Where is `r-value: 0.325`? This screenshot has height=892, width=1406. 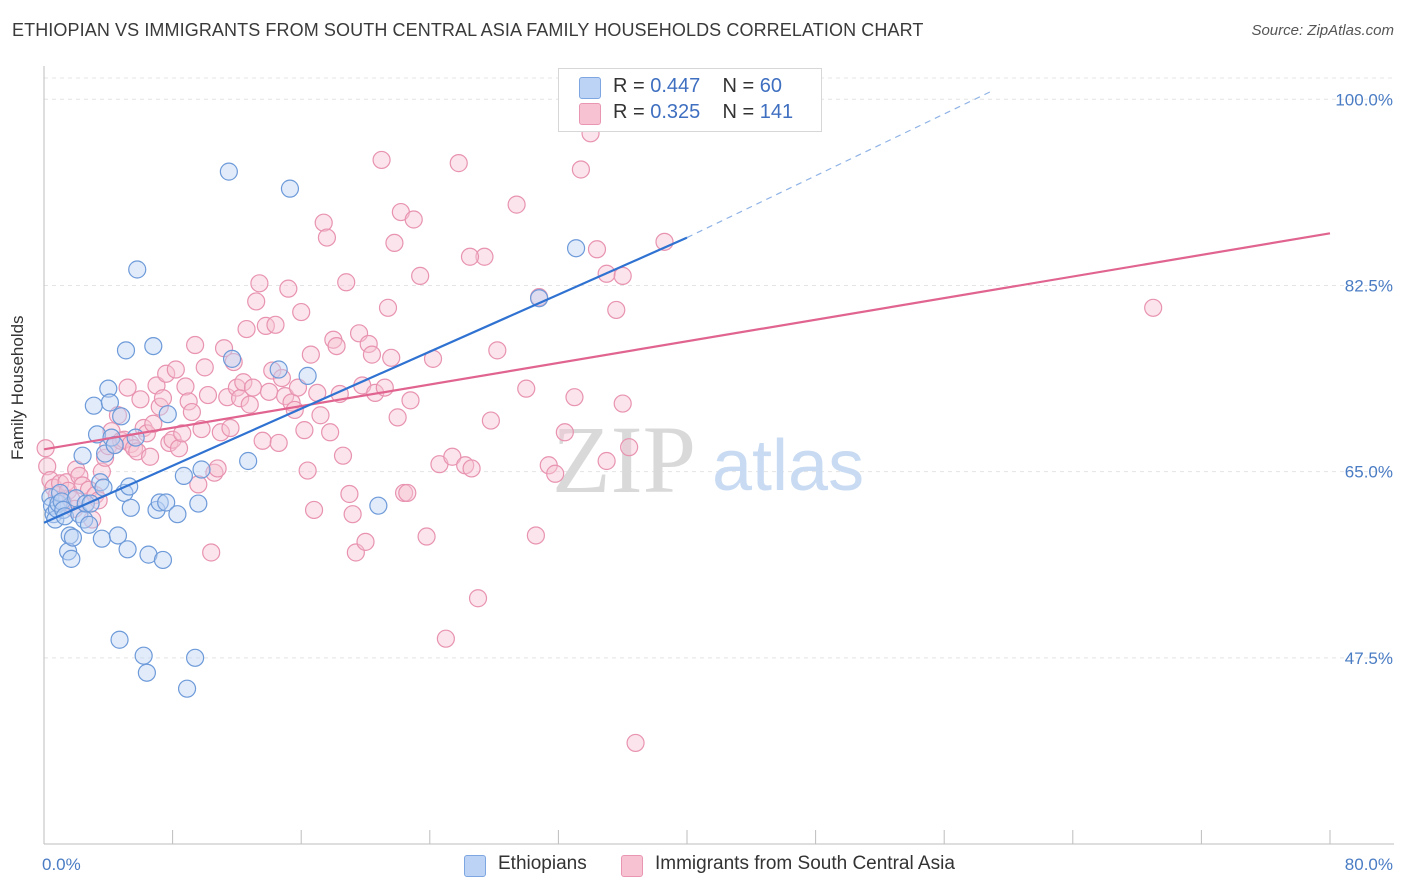
r-value: 0.325 is located at coordinates (675, 112).